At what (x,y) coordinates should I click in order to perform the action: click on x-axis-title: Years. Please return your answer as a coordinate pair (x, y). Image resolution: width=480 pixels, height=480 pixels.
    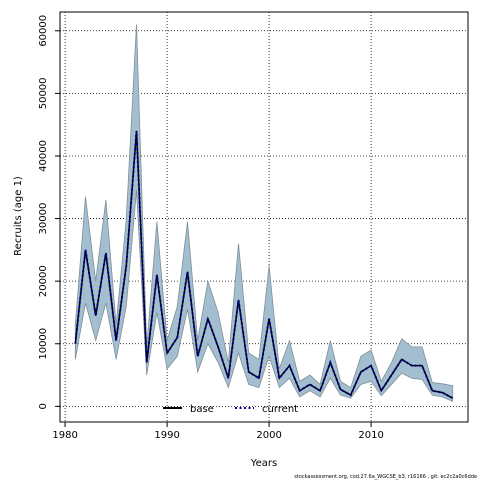
    Looking at the image, I should click on (263, 463).